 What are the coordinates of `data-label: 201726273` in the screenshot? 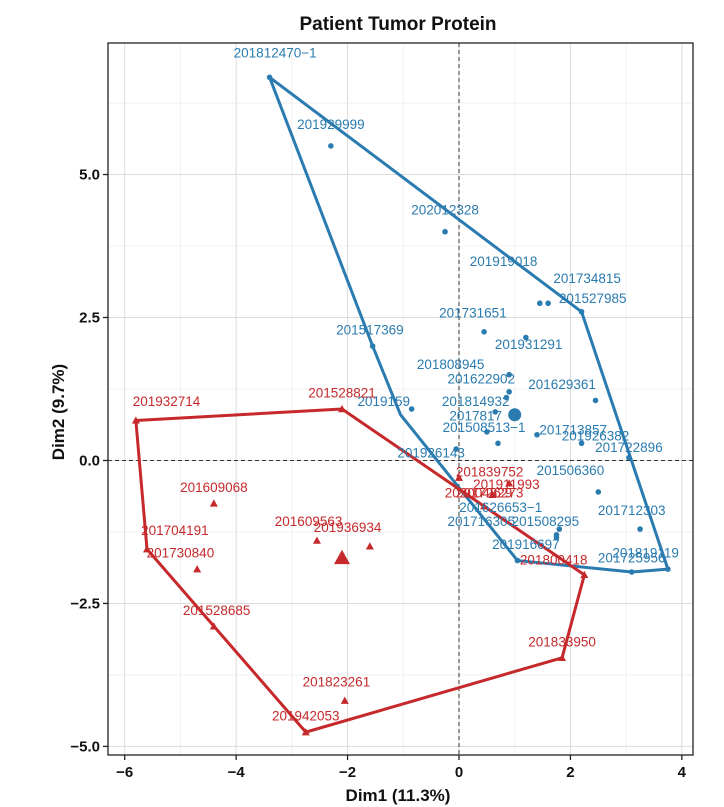 It's located at (490, 493).